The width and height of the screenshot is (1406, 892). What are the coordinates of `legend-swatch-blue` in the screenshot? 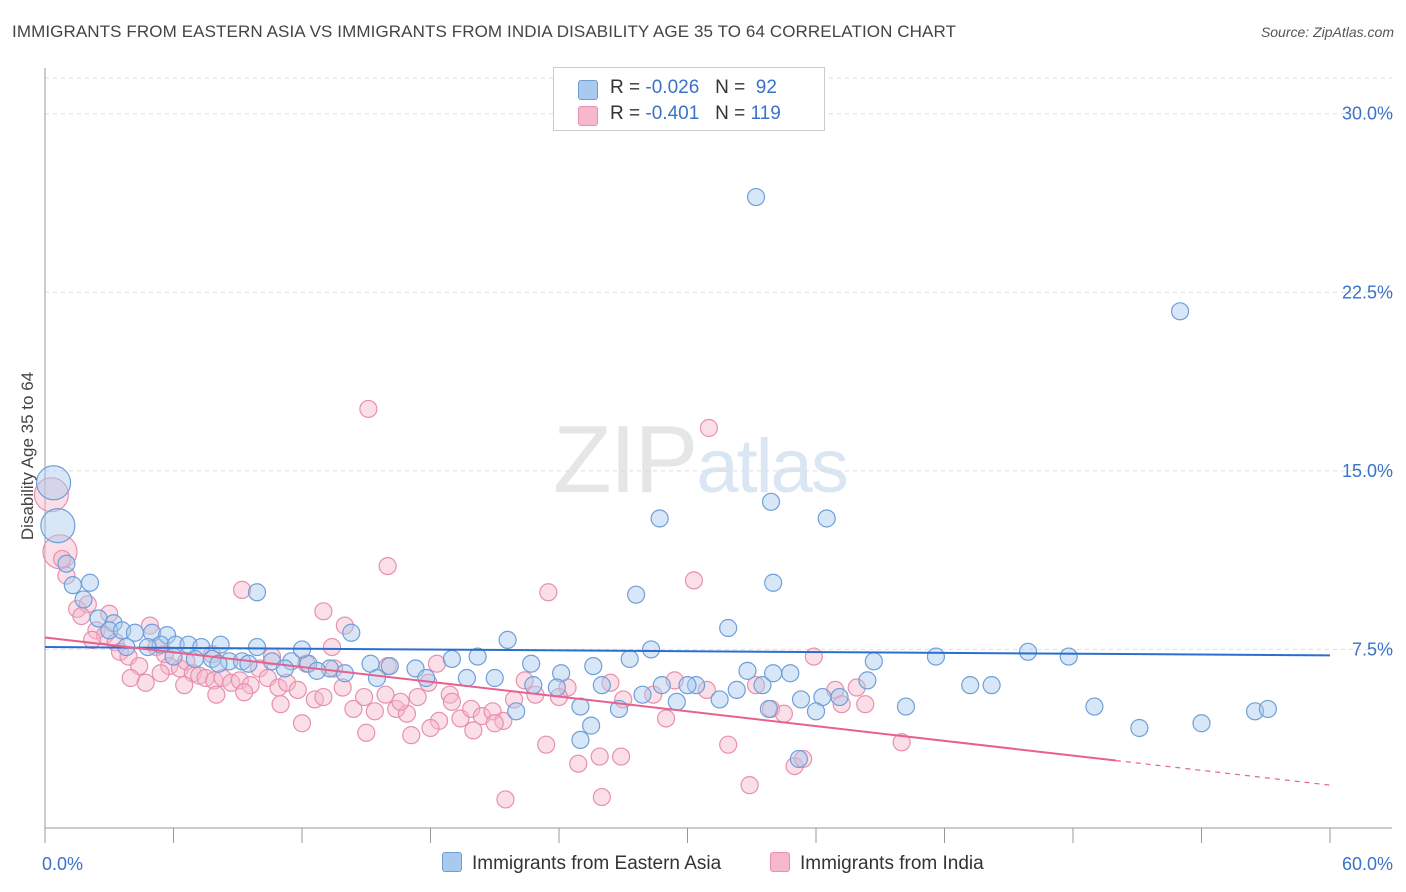 It's located at (588, 90).